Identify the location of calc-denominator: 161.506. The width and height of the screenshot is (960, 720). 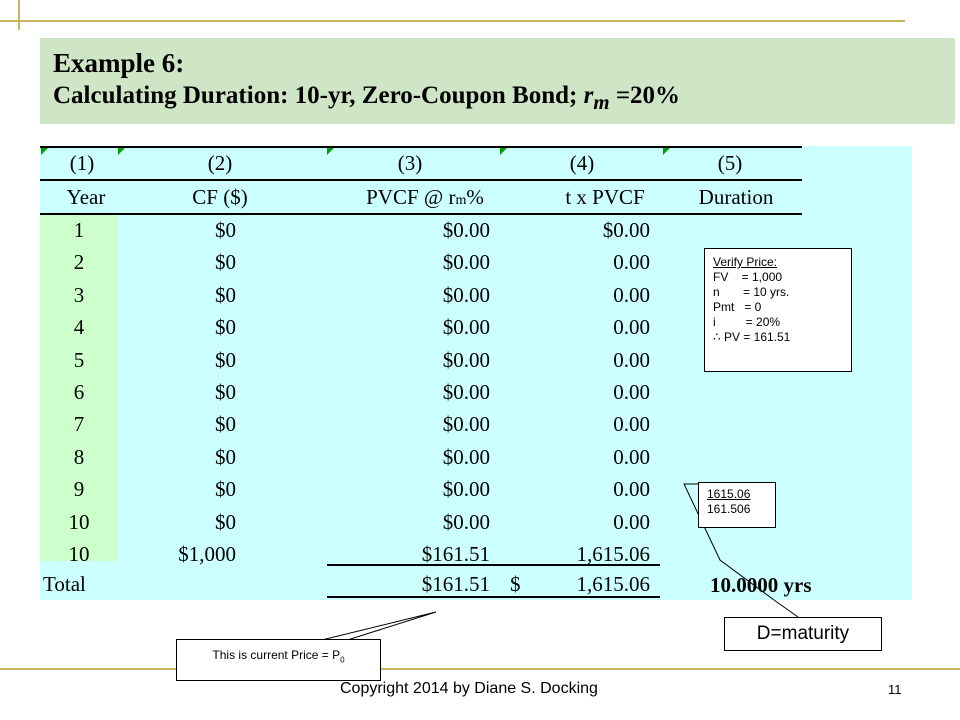
(729, 509).